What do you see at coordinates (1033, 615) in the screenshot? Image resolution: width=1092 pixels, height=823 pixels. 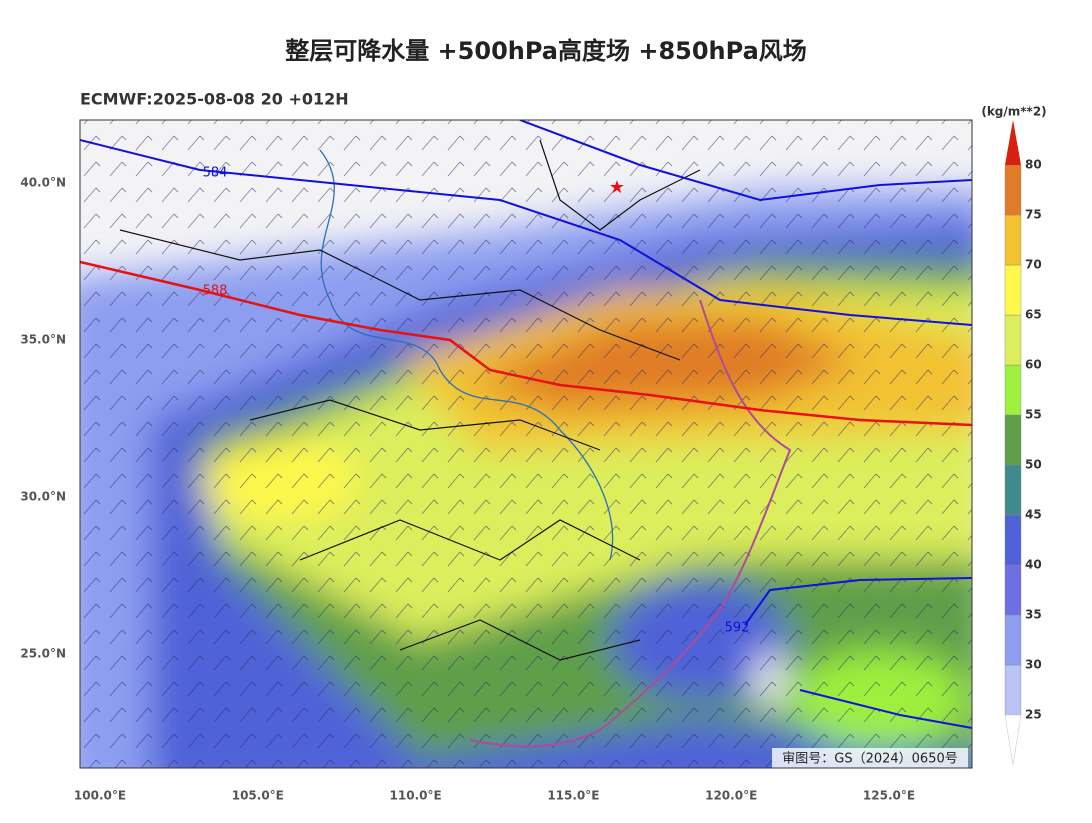 I see `colorbar-tick-label: 35` at bounding box center [1033, 615].